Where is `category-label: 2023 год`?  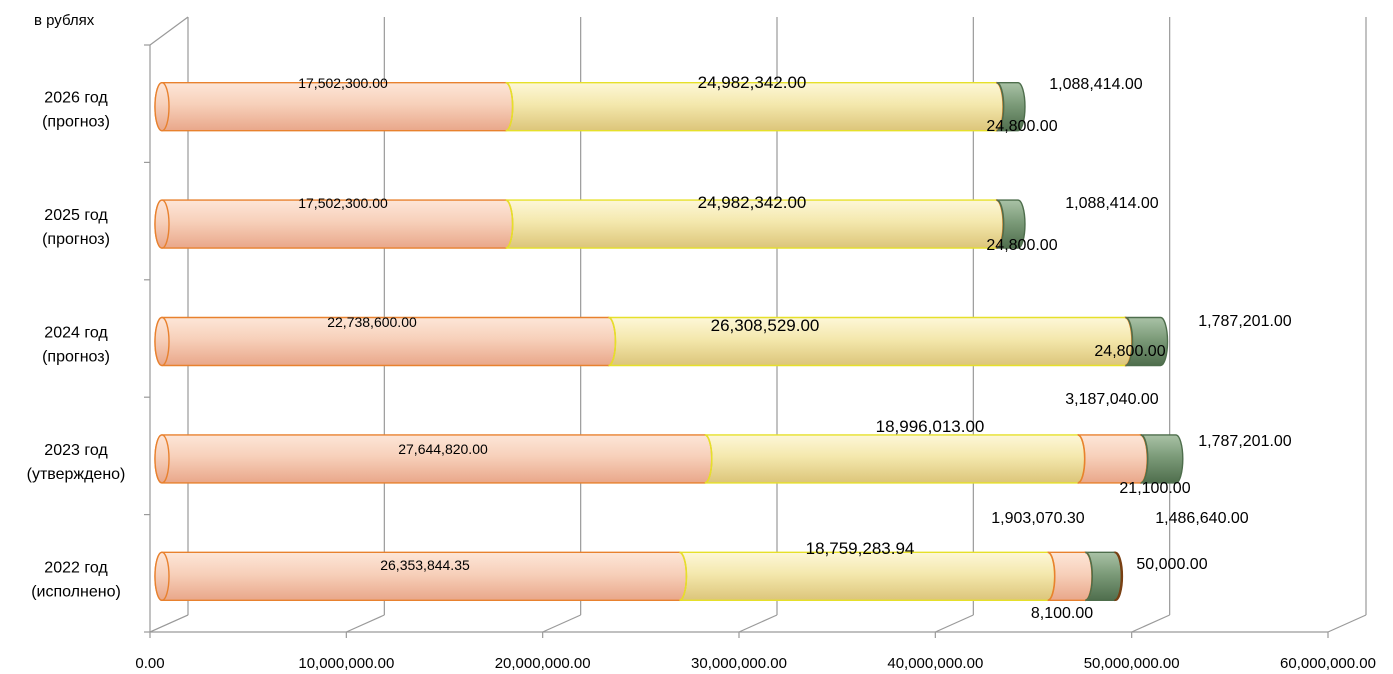
category-label: 2023 год is located at coordinates (76, 450).